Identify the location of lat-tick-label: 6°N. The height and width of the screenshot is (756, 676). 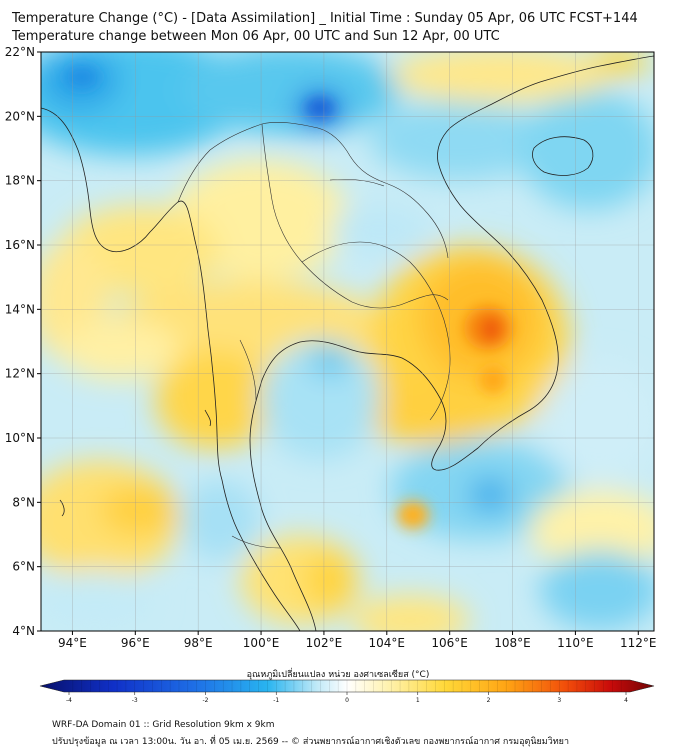
(23, 567).